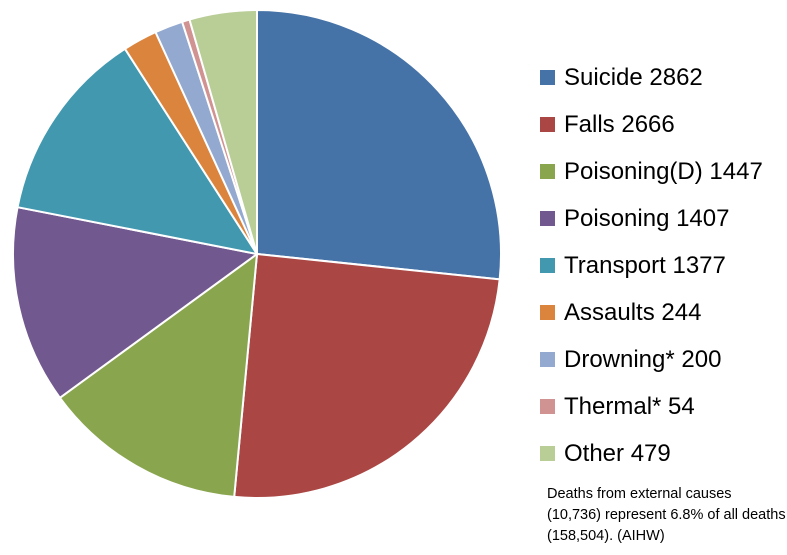 This screenshot has height=555, width=787. I want to click on legend-item-1: Falls 2666, so click(651, 124).